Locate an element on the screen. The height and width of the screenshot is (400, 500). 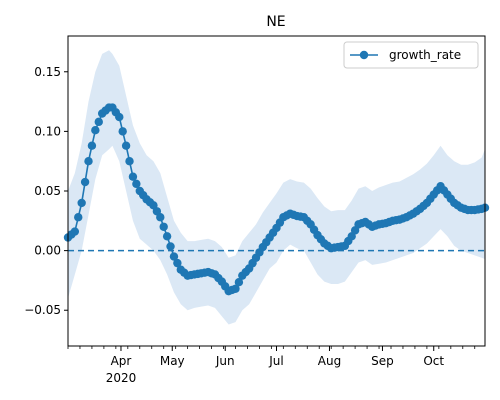
y-tick-label: 0.00 is located at coordinates (47, 251).